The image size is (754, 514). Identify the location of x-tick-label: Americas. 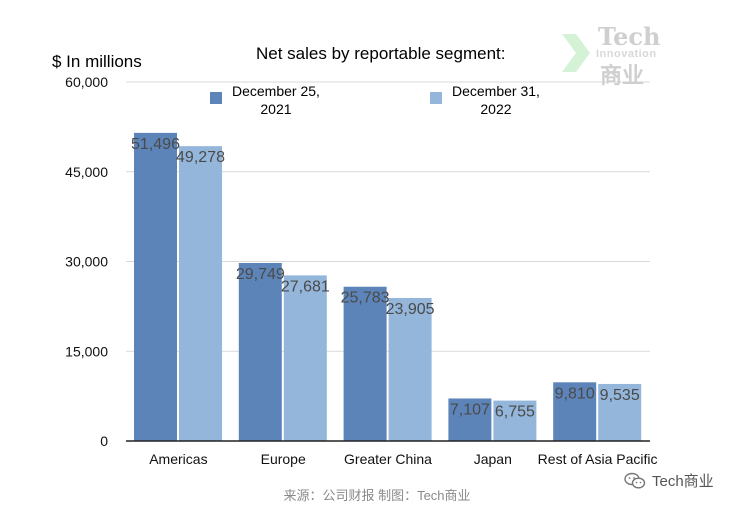
(178, 459).